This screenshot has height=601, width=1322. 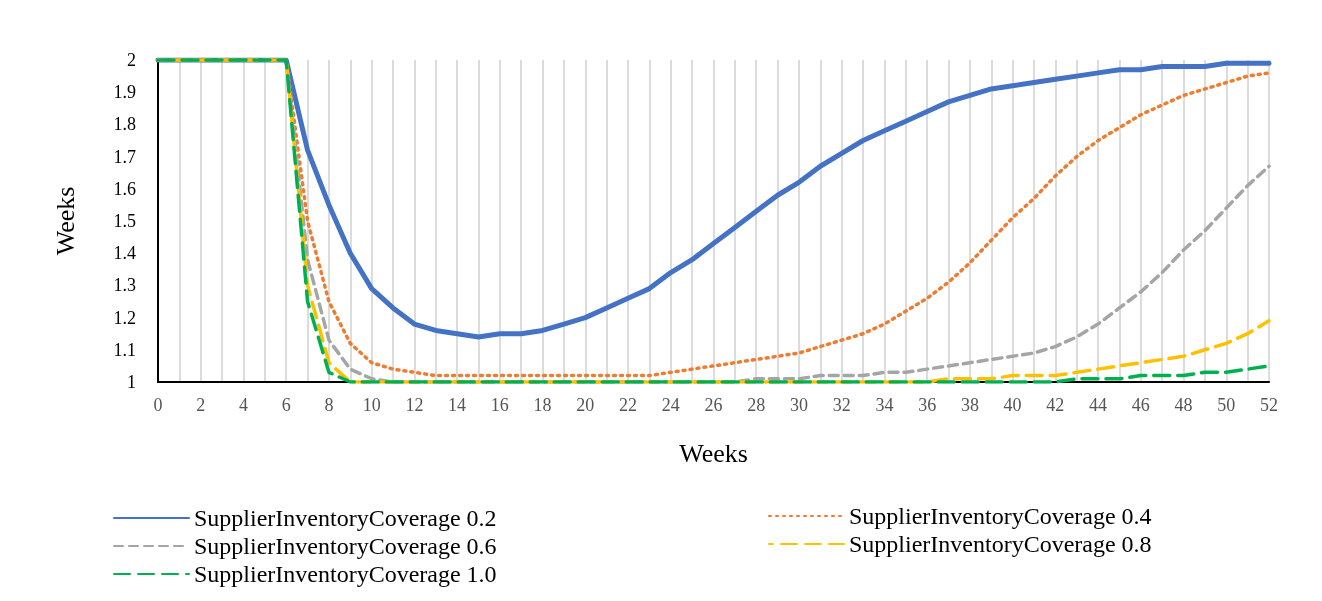 What do you see at coordinates (841, 405) in the screenshot?
I see `x-tick-label: 32` at bounding box center [841, 405].